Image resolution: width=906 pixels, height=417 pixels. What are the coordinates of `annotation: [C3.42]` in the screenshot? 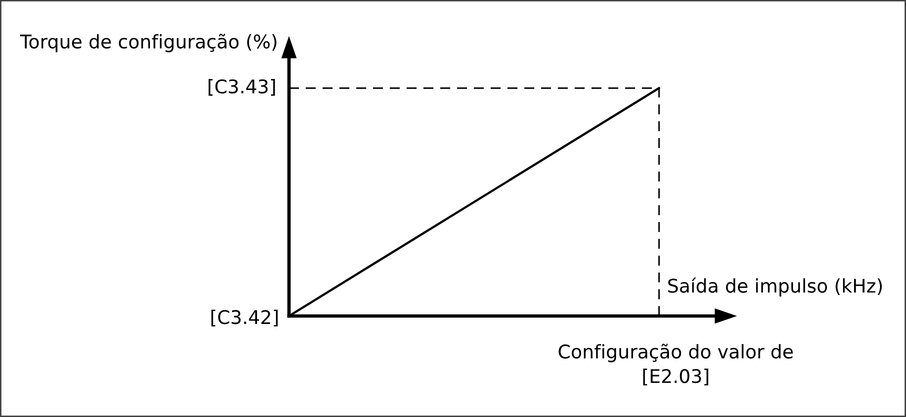 It's located at (244, 318).